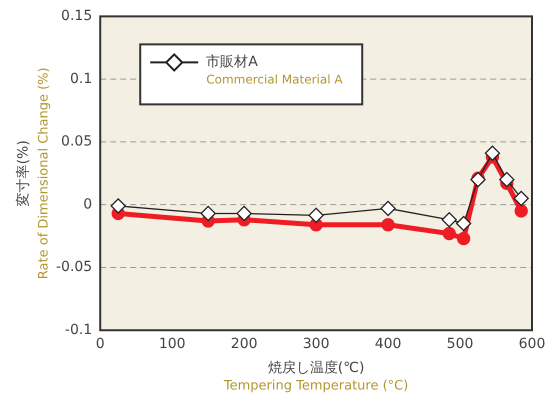  What do you see at coordinates (87, 204) in the screenshot?
I see `y-tick-label: 0` at bounding box center [87, 204].